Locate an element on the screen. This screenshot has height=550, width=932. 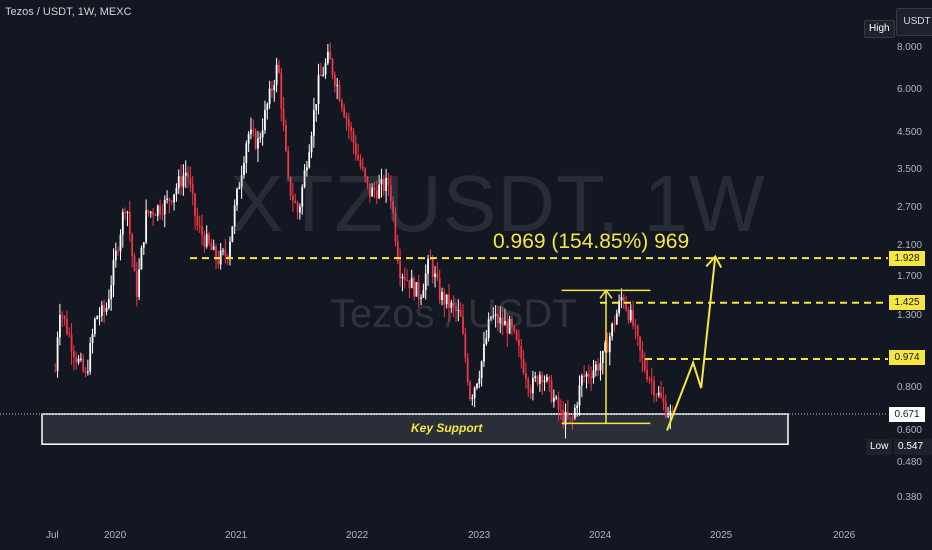
x-tick-label: 2026 is located at coordinates (844, 535).